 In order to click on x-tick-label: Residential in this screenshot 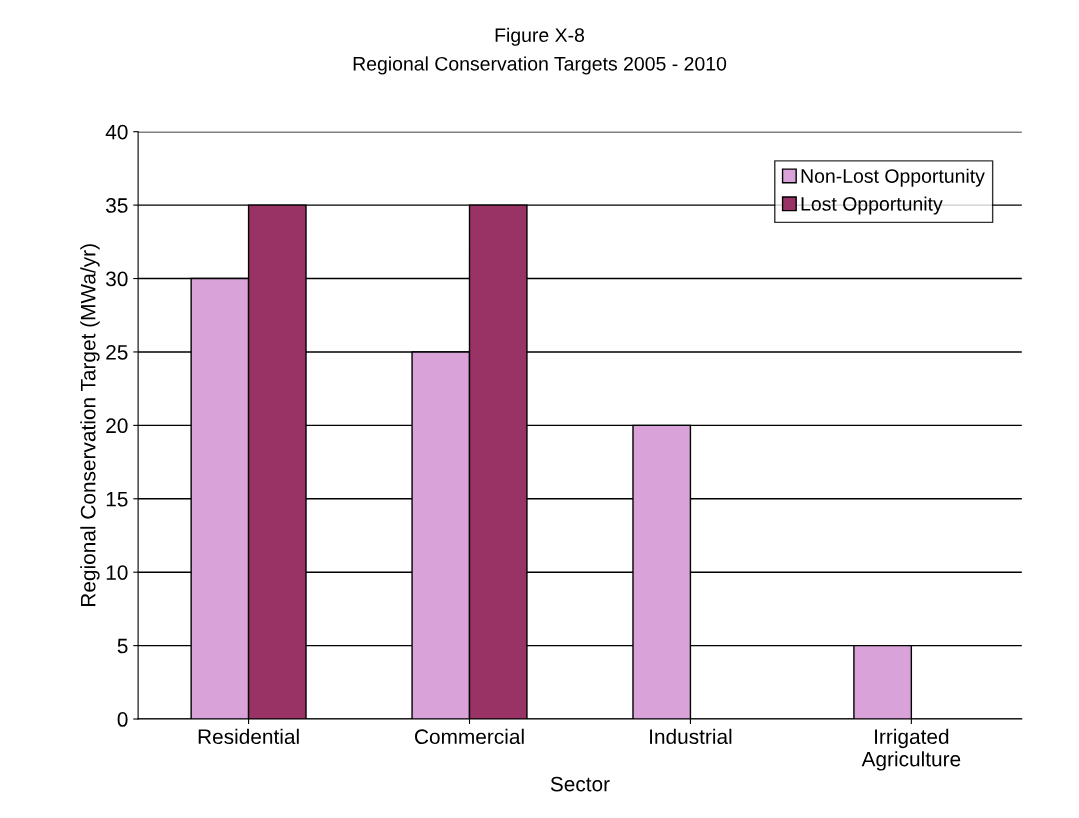, I will do `click(248, 736)`.